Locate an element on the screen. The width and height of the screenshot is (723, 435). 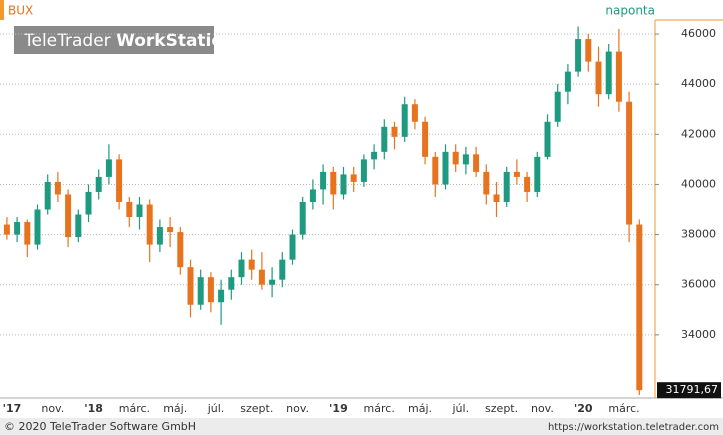
y-tick-label: 38000 is located at coordinates (698, 234).